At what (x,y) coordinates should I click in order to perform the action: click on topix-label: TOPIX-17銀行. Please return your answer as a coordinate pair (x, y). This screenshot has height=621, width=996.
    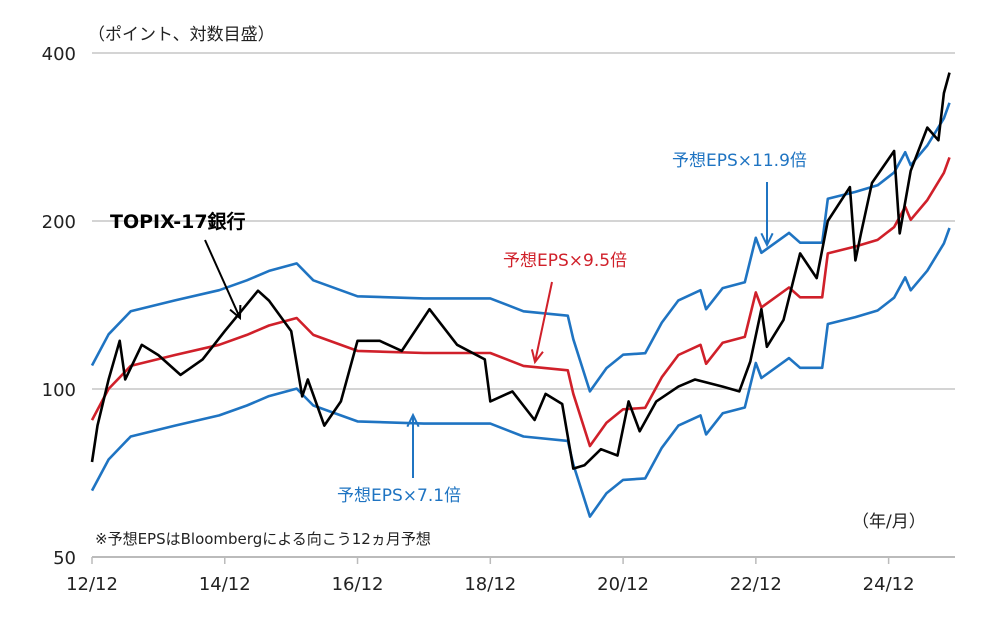
    Looking at the image, I should click on (178, 221).